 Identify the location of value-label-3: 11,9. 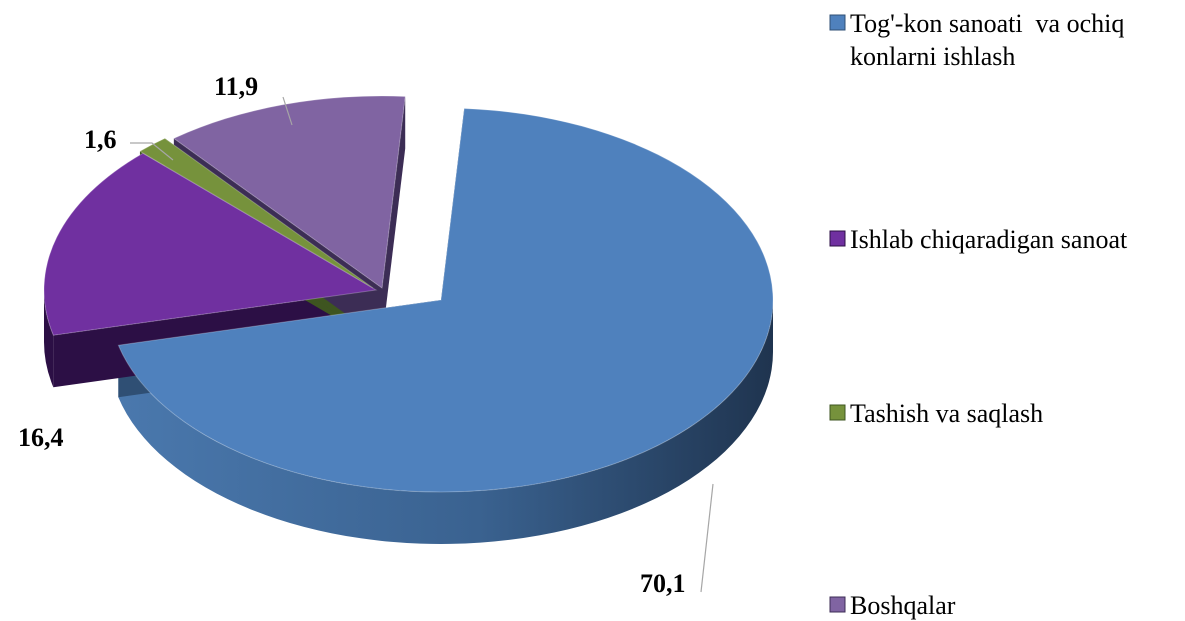
(236, 86).